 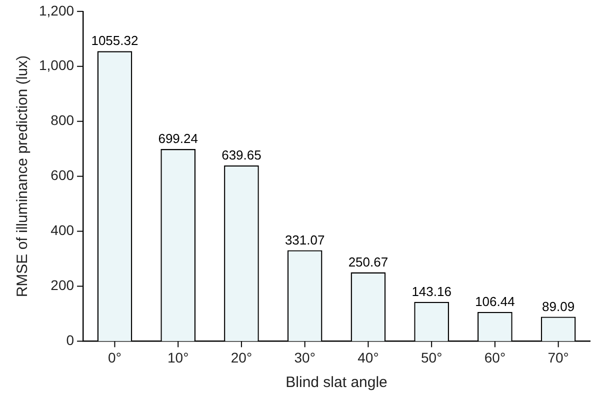 I want to click on x-tick-label: 70°, so click(x=558, y=357).